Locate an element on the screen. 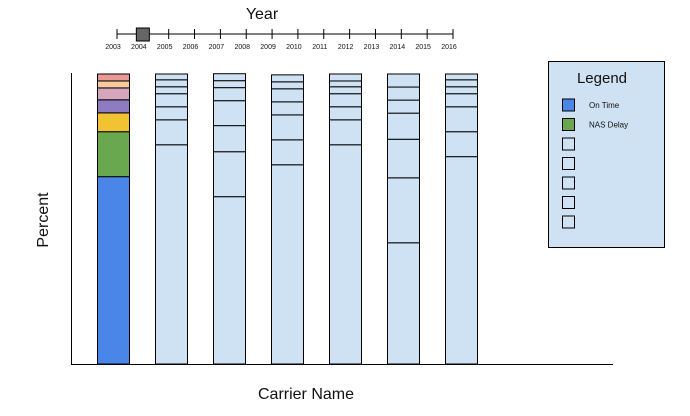  legend: Legend On Time NAS Delay is located at coordinates (606, 154).